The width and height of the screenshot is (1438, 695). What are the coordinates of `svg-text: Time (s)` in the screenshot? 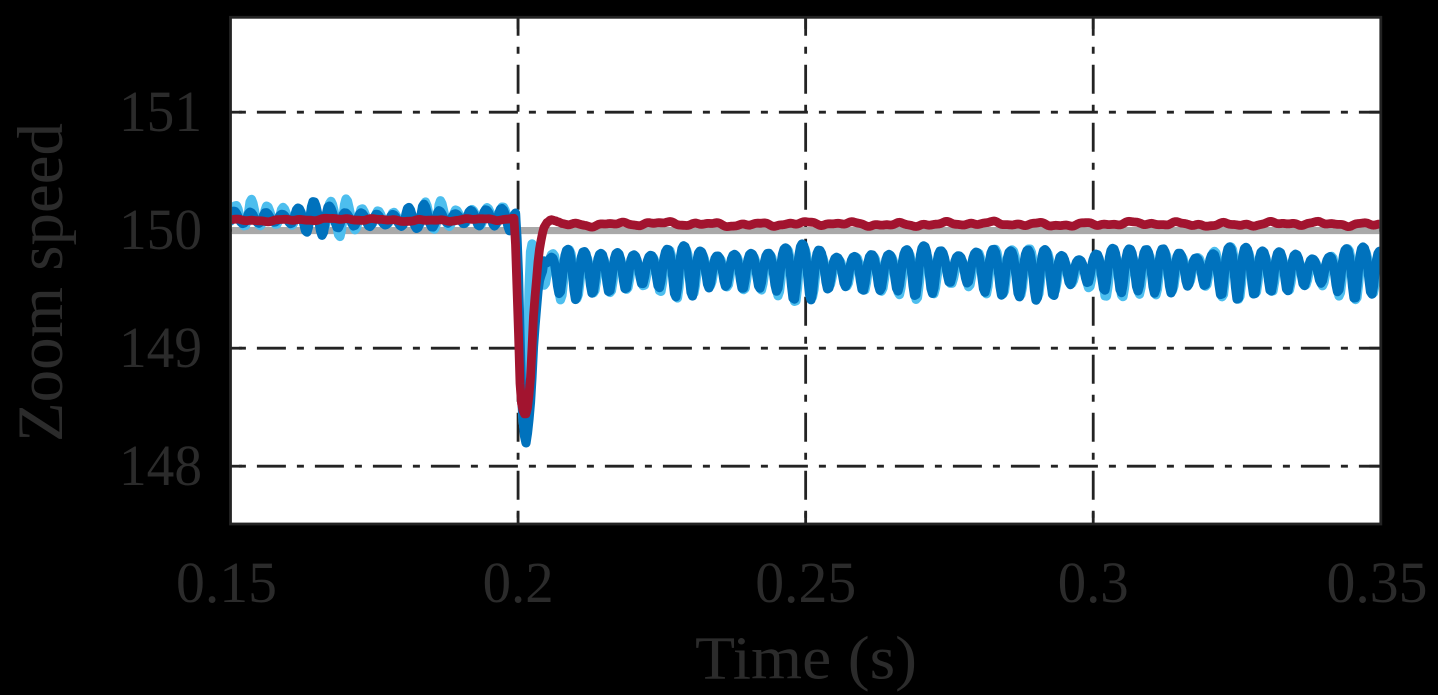 It's located at (806, 659).